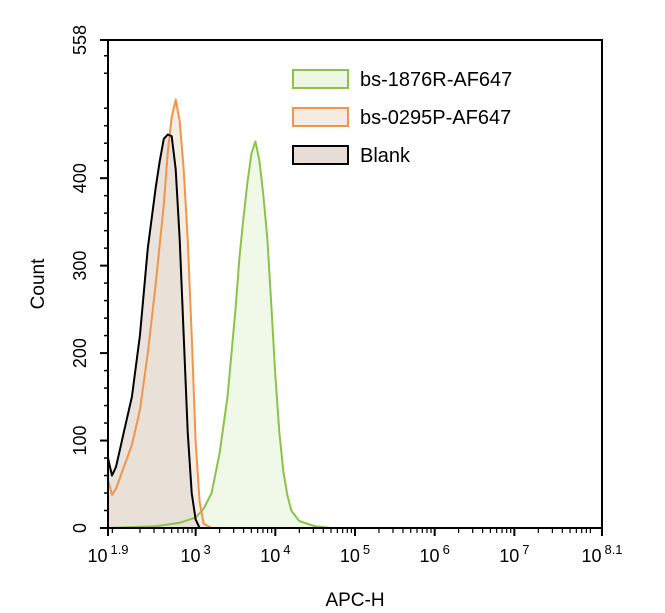 The image size is (665, 613). Describe the element at coordinates (385, 156) in the screenshot. I see `legend-label-2: Blank` at that location.